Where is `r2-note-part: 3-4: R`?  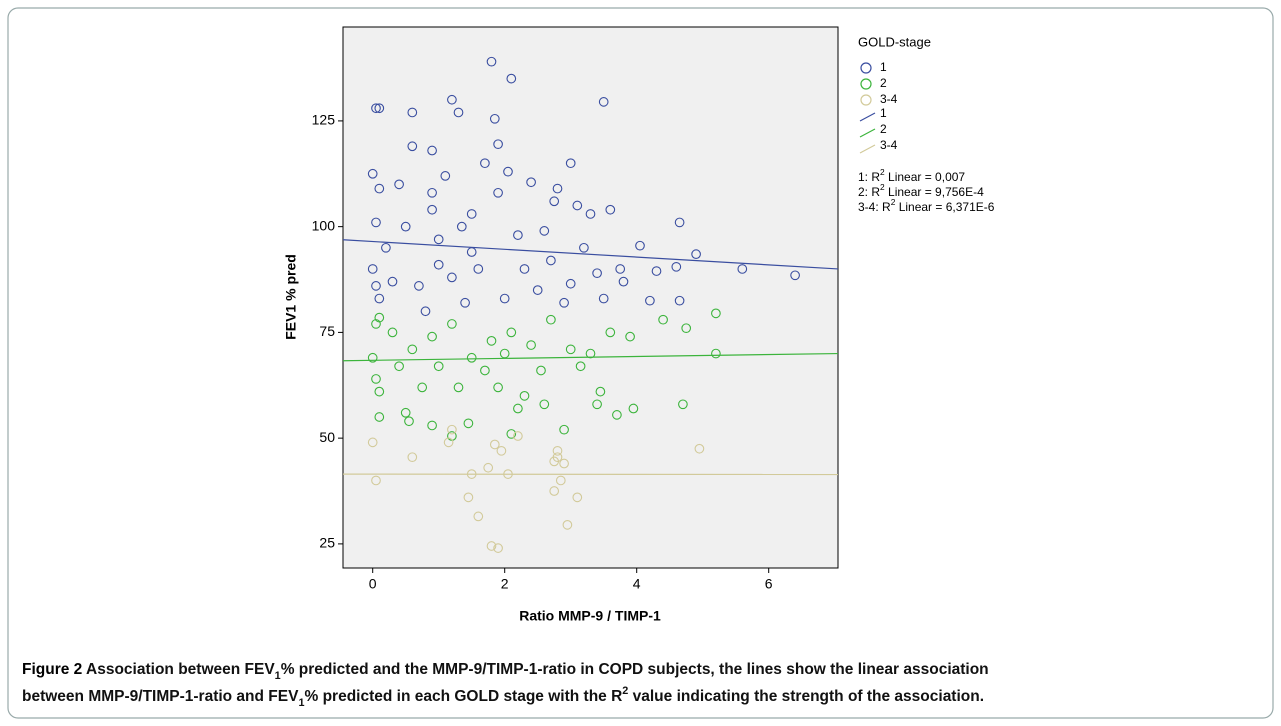
r2-note-part: 3-4: R is located at coordinates (874, 207).